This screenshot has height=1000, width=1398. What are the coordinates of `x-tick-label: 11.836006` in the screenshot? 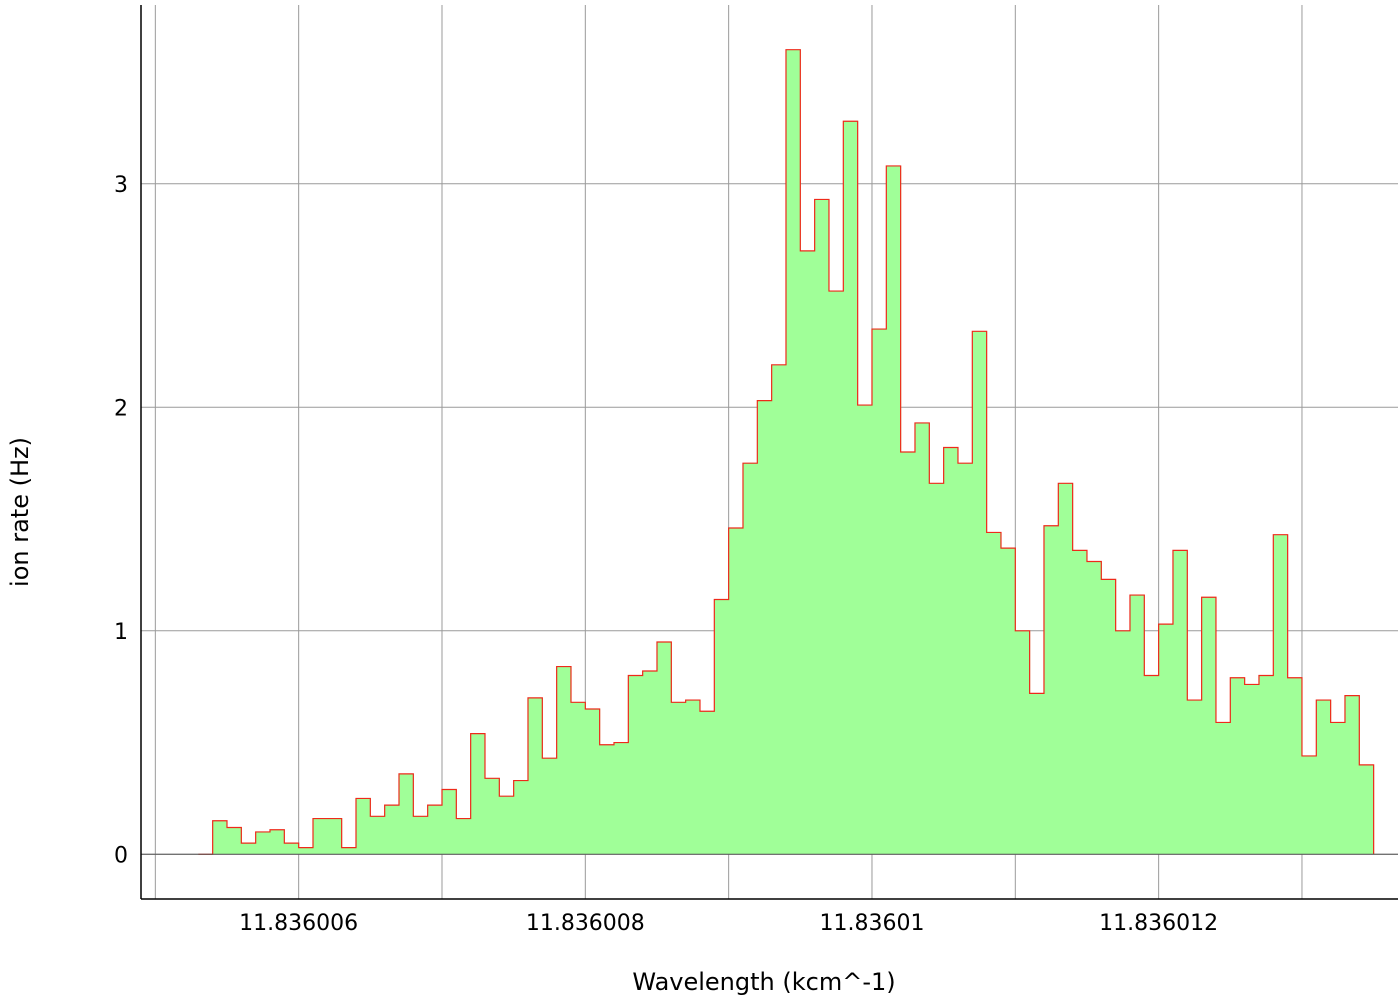 It's located at (298, 923).